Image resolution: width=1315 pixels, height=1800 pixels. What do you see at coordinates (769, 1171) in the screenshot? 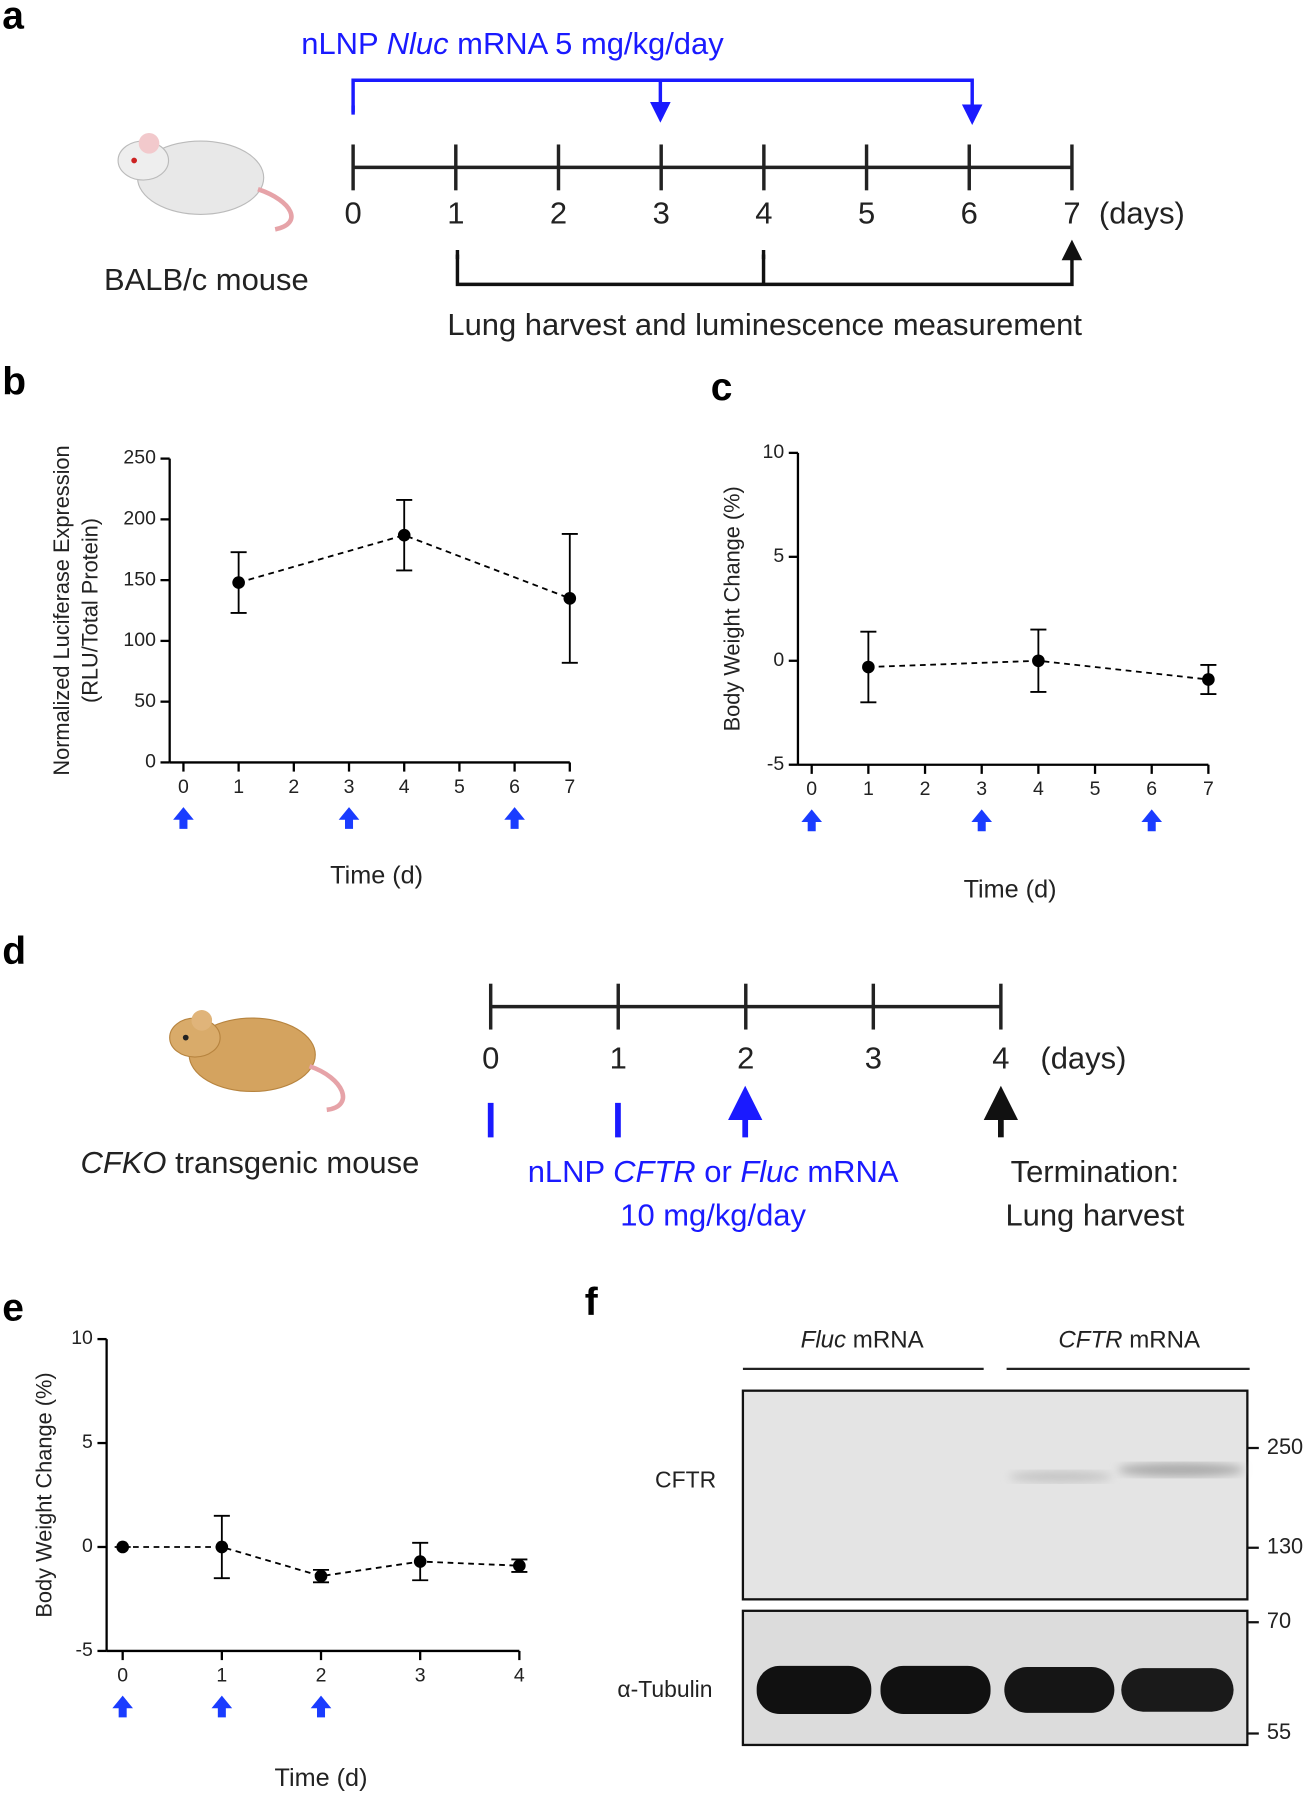
I see `dose-text-part: Fluc` at bounding box center [769, 1171].